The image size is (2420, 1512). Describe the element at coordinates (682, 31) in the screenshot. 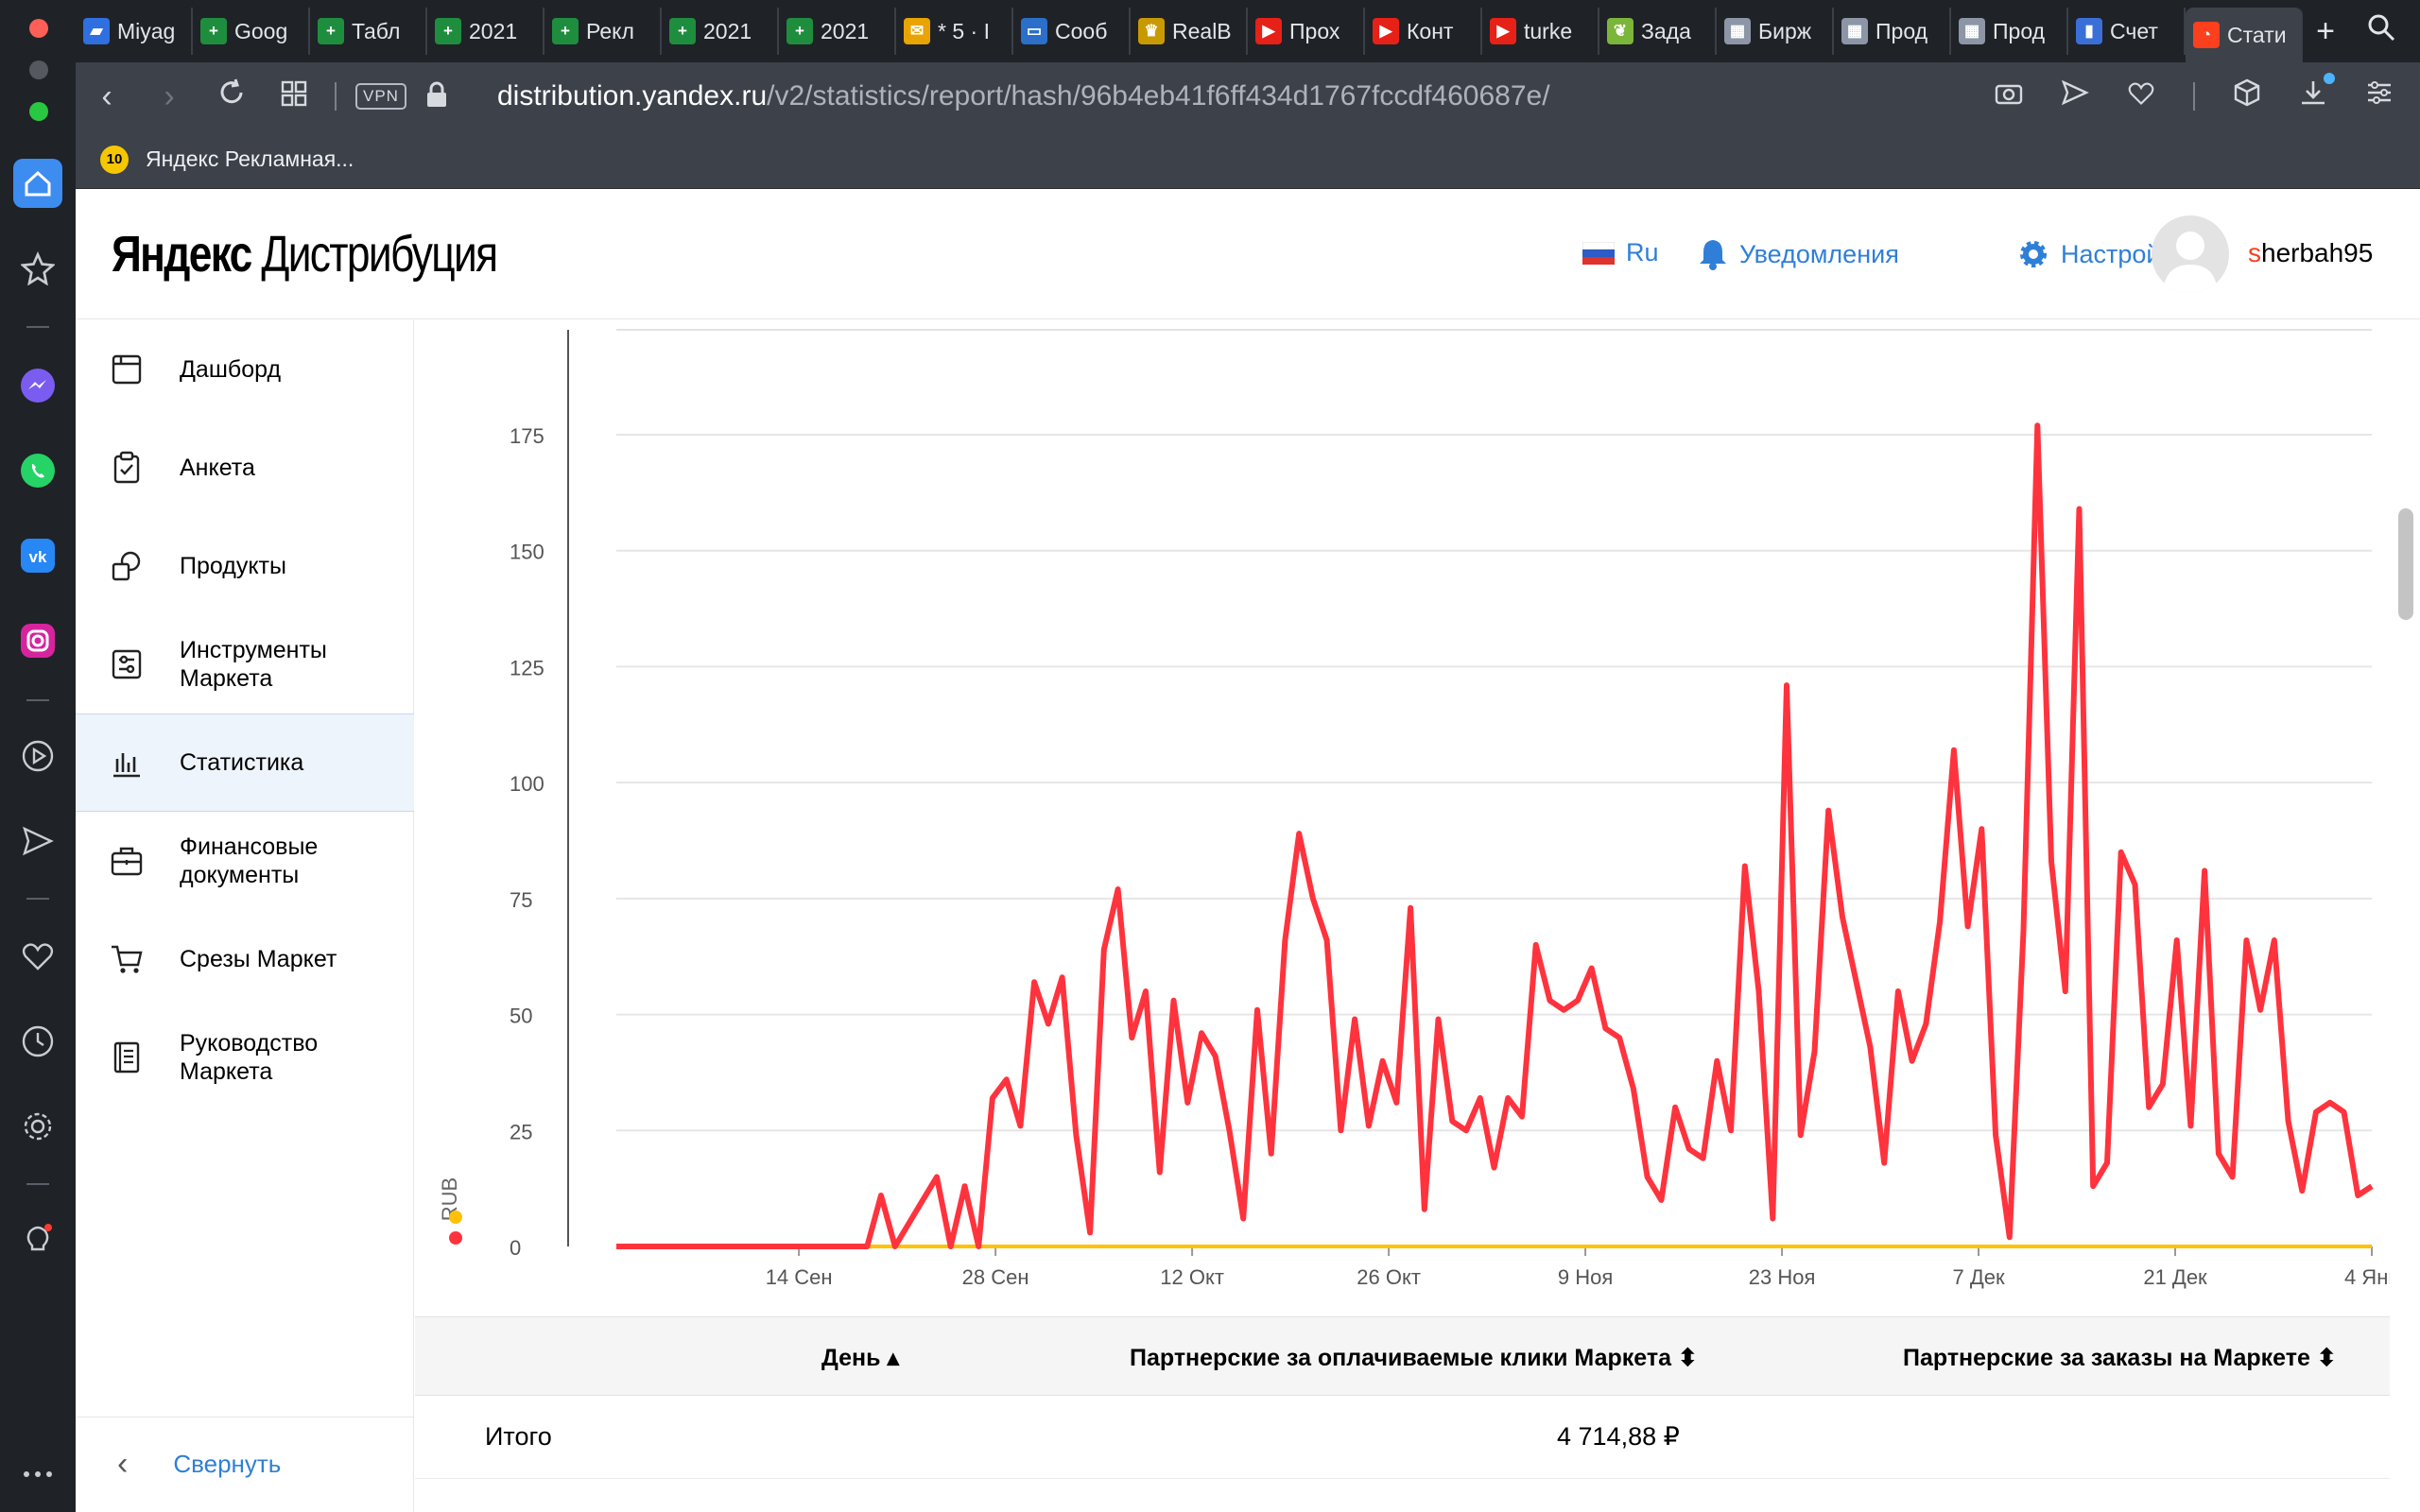

I see `sheets-icon: +` at that location.